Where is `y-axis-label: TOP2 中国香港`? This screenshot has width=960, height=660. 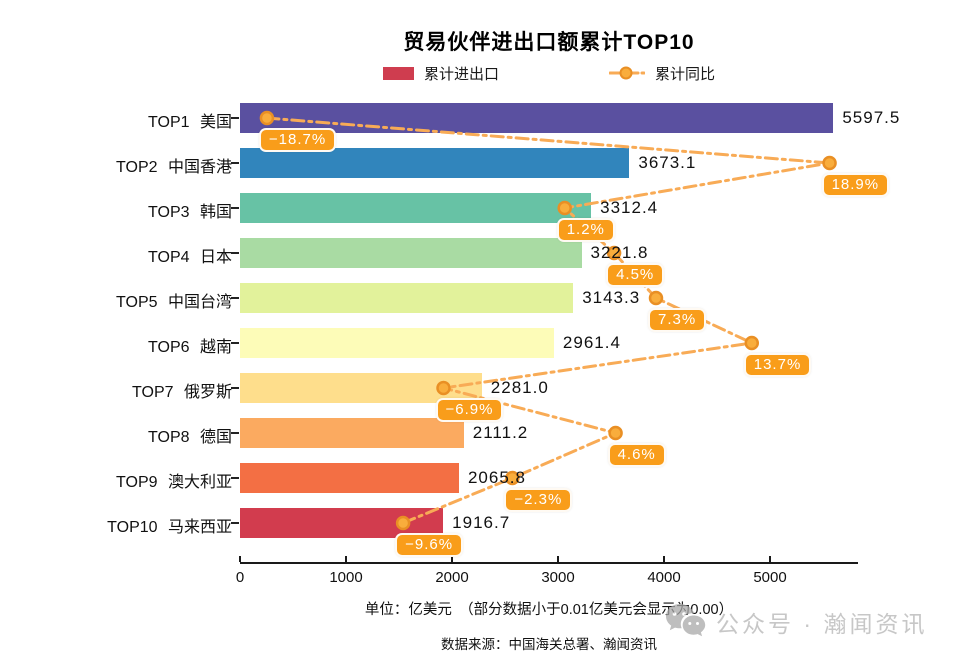
y-axis-label: TOP2 中国香港 is located at coordinates (174, 167).